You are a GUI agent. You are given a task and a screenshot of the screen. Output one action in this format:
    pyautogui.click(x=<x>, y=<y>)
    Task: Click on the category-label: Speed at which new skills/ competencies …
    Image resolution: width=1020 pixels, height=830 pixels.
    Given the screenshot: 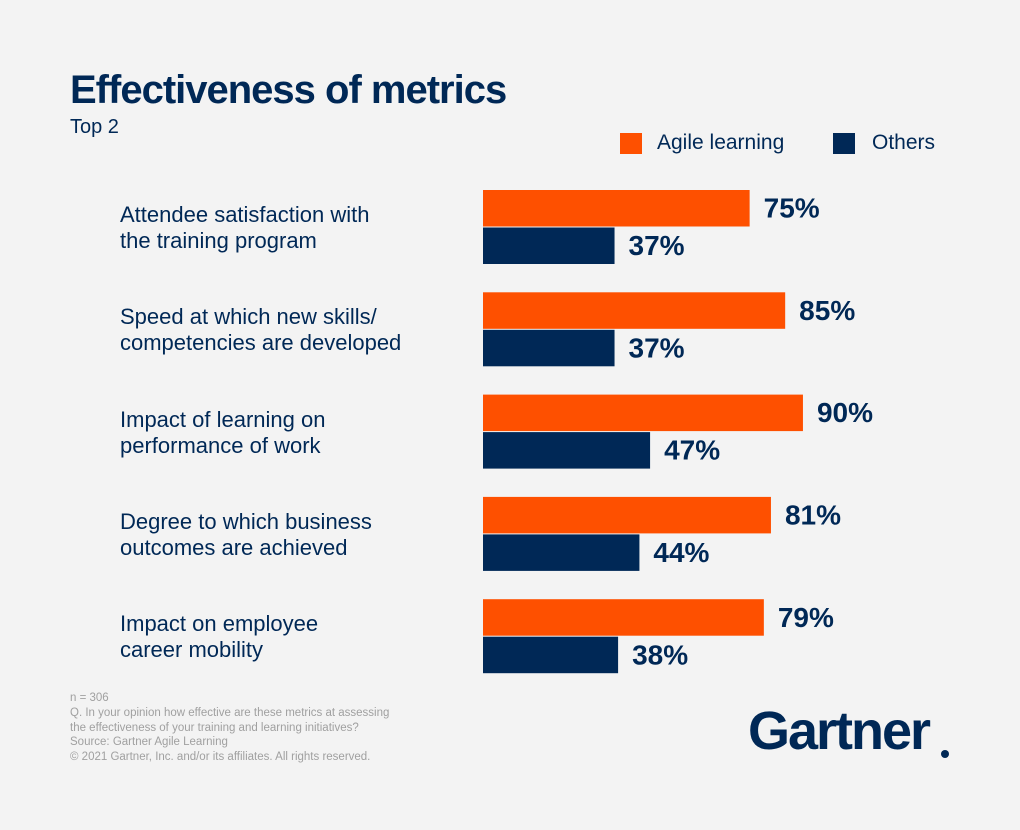 What is the action you would take?
    pyautogui.click(x=261, y=330)
    